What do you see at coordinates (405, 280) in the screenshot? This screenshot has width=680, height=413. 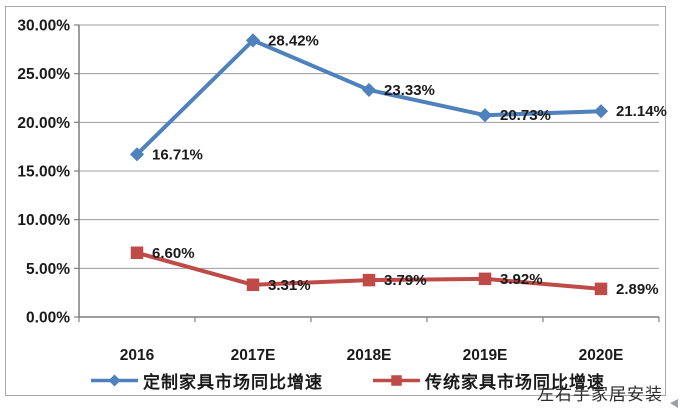 I see `svg-text: 3.79%` at bounding box center [405, 280].